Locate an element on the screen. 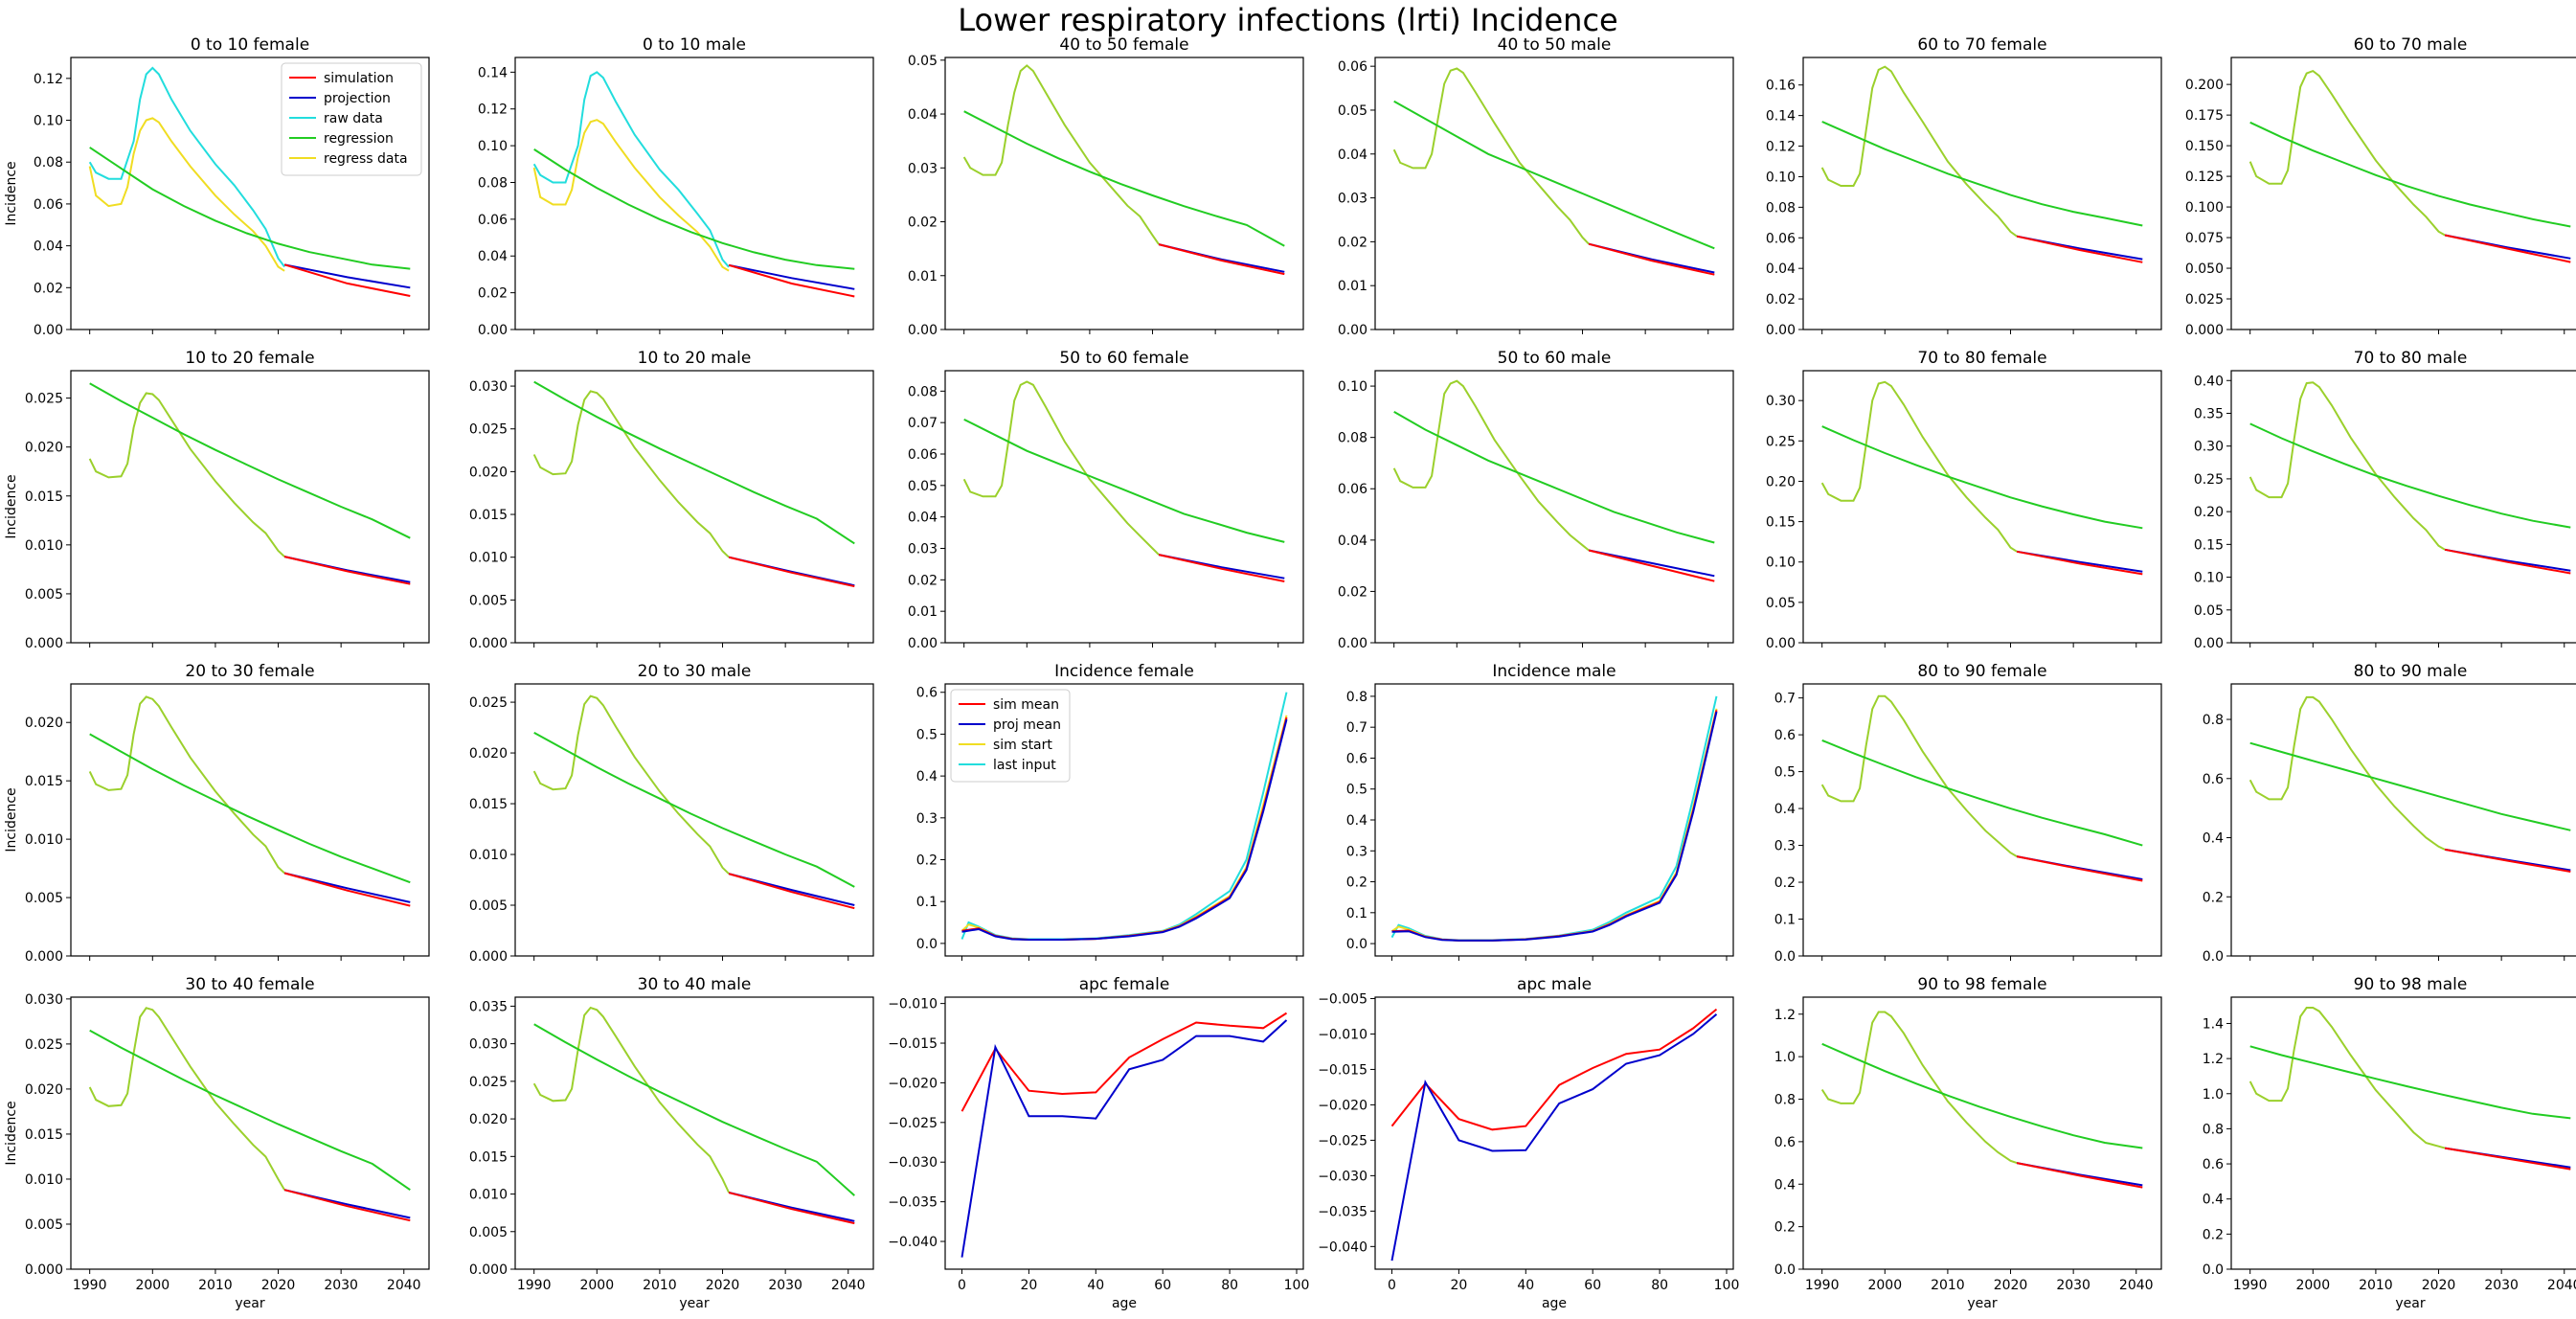 This screenshot has width=2576, height=1319. x-tick-label: 20 is located at coordinates (1458, 1285).